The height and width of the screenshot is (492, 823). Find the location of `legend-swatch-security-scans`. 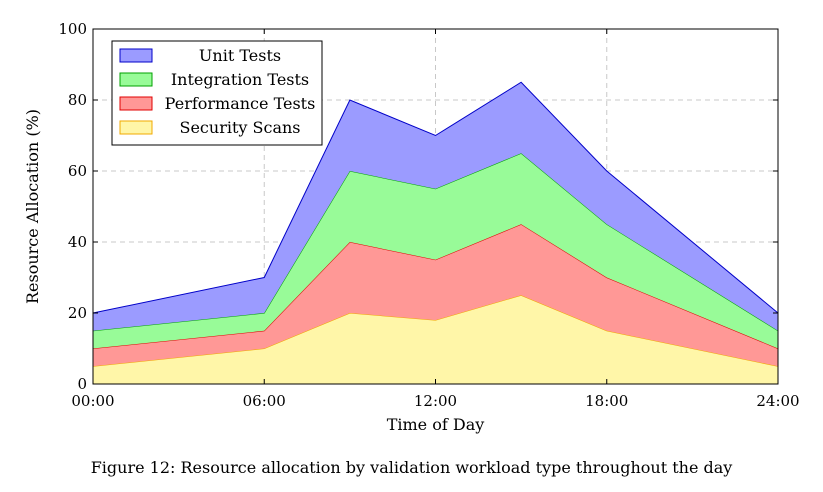

legend-swatch-security-scans is located at coordinates (136, 127).